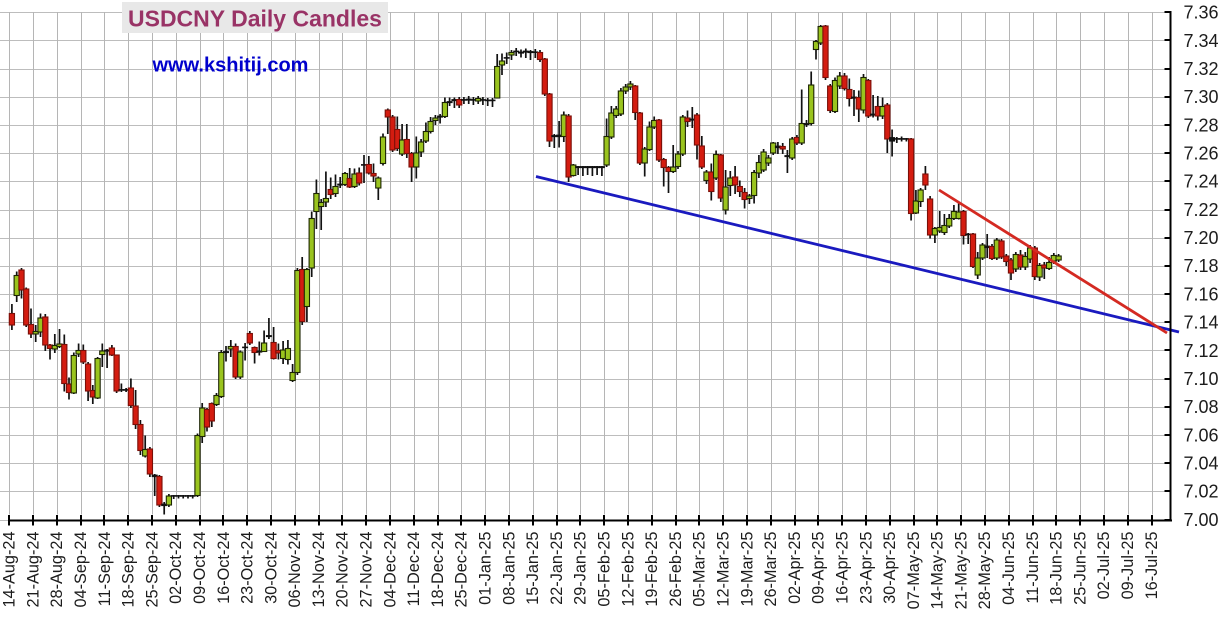 The height and width of the screenshot is (624, 1221). What do you see at coordinates (1201, 125) in the screenshot?
I see `svg-text: 7.28` at bounding box center [1201, 125].